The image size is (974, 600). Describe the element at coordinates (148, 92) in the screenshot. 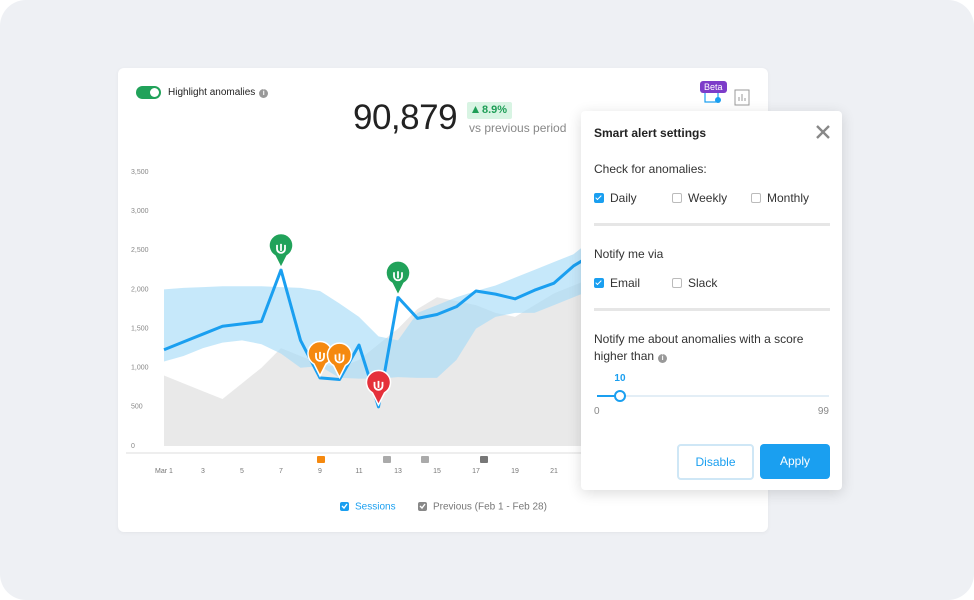

I see `anomaly-toggle` at that location.